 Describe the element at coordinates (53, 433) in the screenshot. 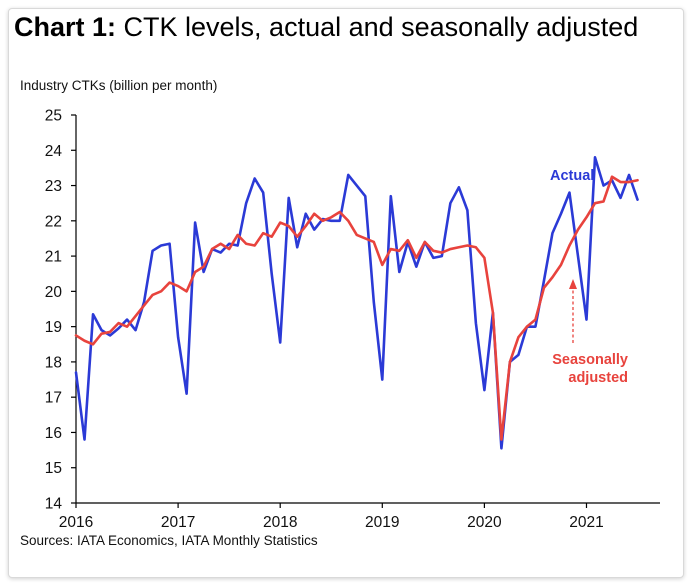

I see `y-tick-label: 16` at that location.